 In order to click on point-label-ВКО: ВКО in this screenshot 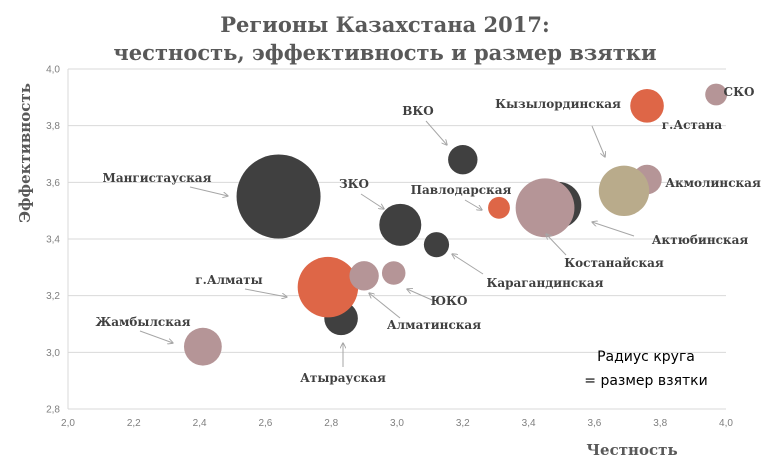, I will do `click(418, 111)`.